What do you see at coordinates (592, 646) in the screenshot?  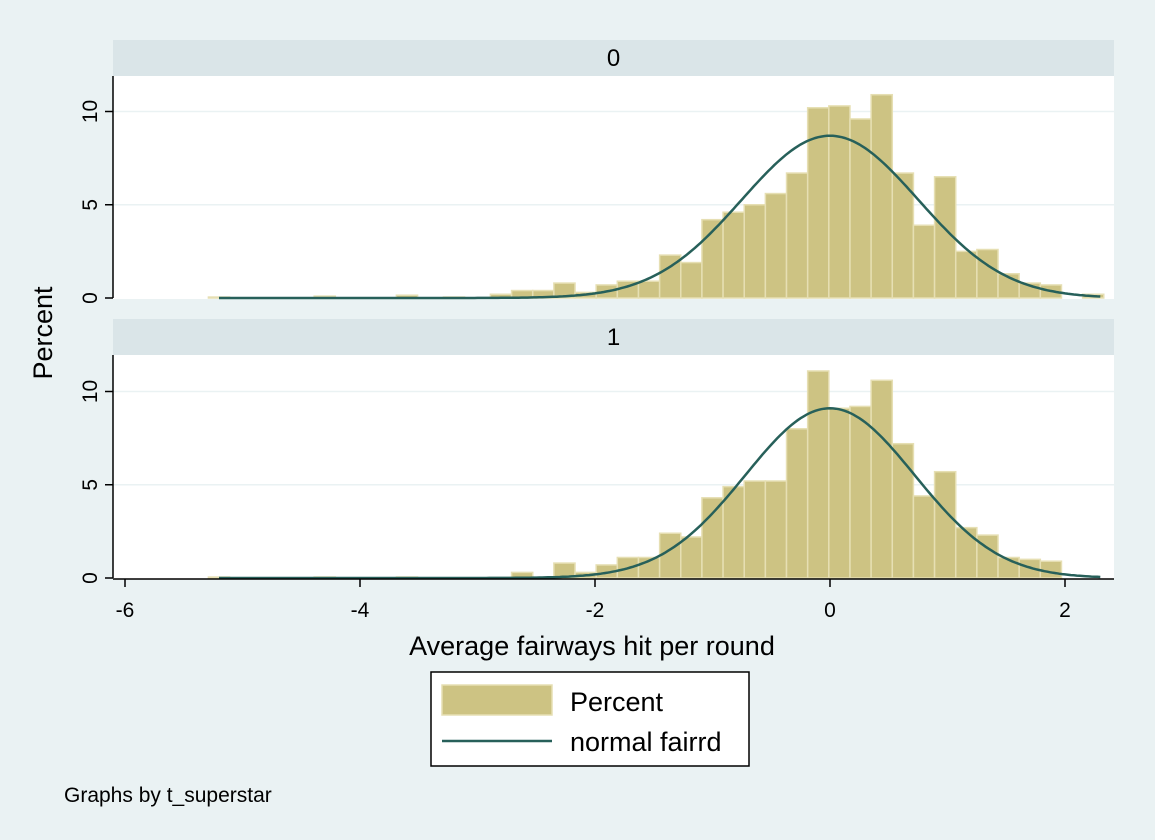 I see `x-axis-label: Average fairways hit per round` at bounding box center [592, 646].